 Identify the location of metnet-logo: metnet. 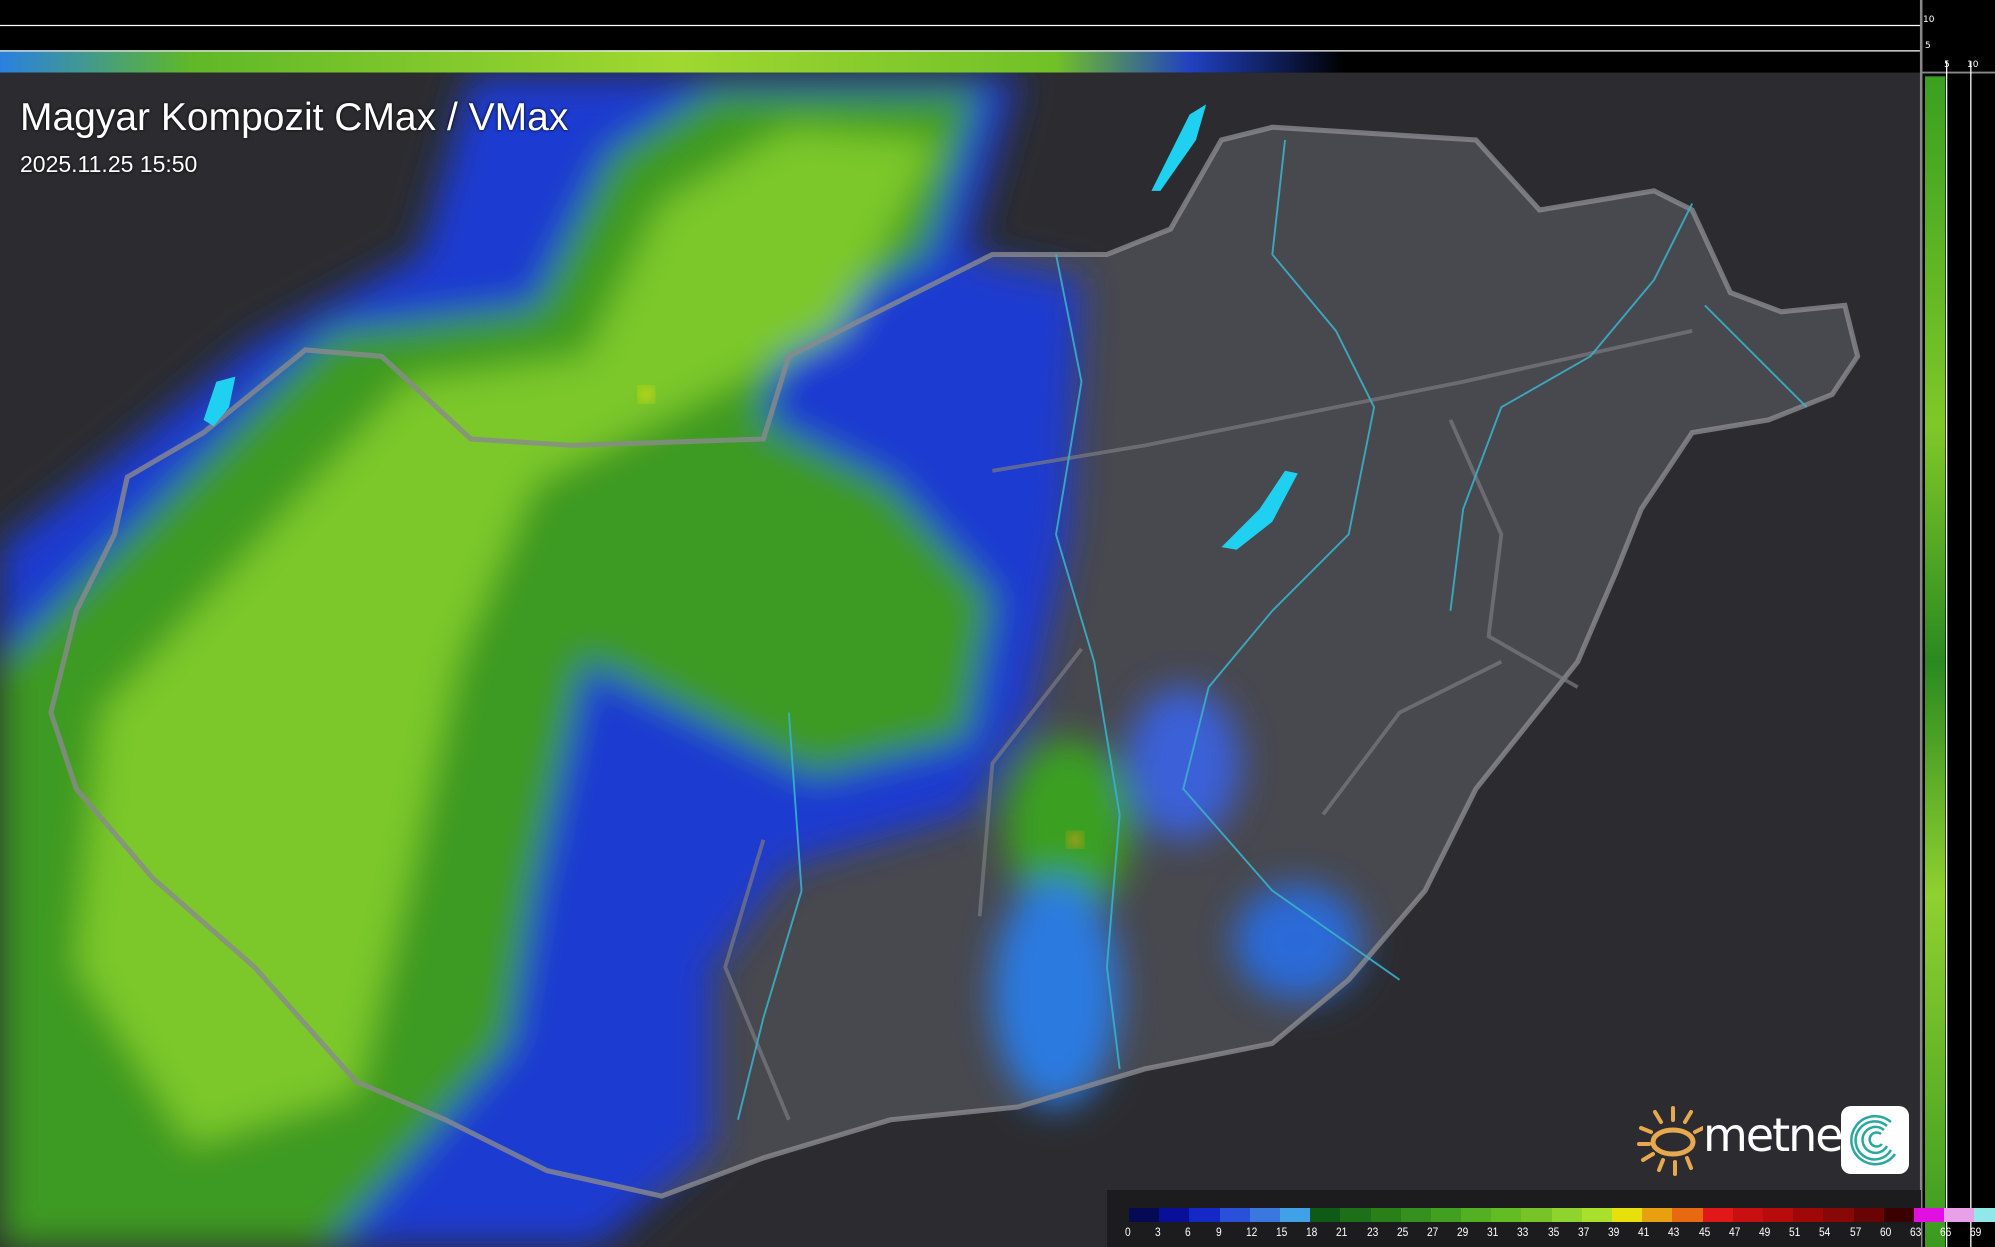
(1774, 1140).